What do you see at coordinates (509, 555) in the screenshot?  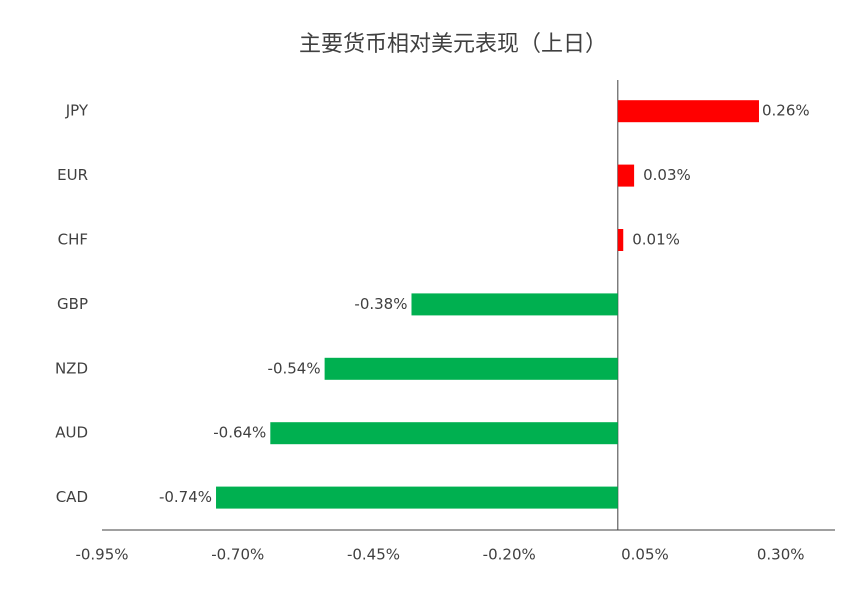 I see `x-tick-label: -0.20%` at bounding box center [509, 555].